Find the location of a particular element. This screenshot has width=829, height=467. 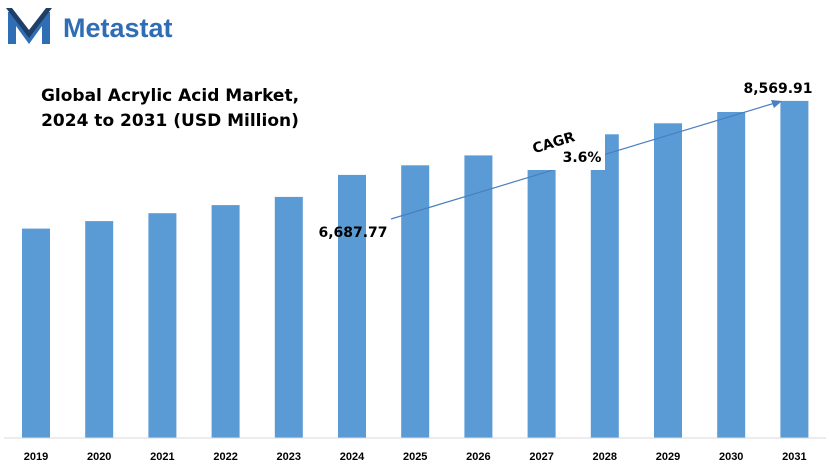

start-value-label: 6,687.77 is located at coordinates (352, 233).